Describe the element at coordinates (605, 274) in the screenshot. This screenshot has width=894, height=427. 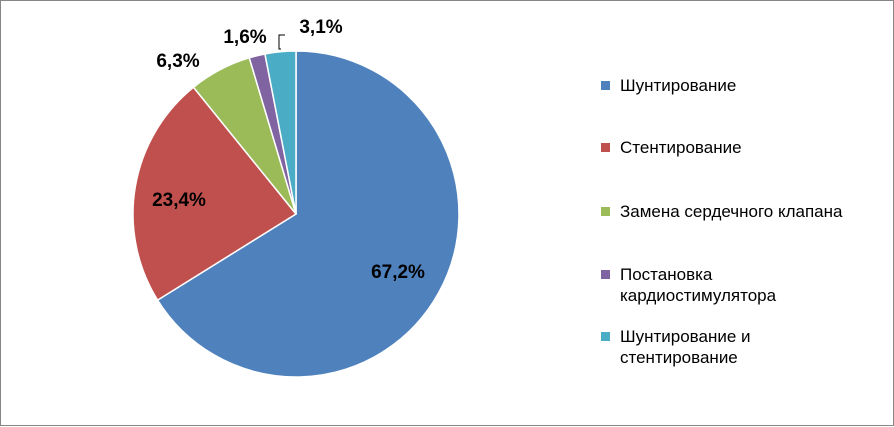
I see `legend-swatch-pacemaker` at that location.